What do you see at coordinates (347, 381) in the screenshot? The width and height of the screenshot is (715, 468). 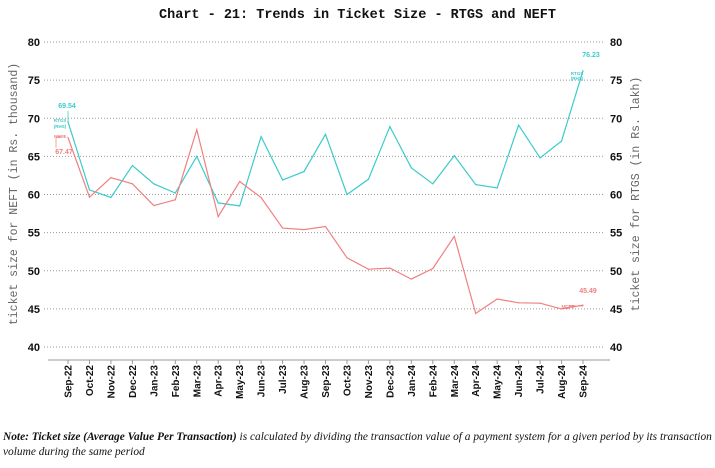 I see `x-tick-label: Oct-23` at bounding box center [347, 381].